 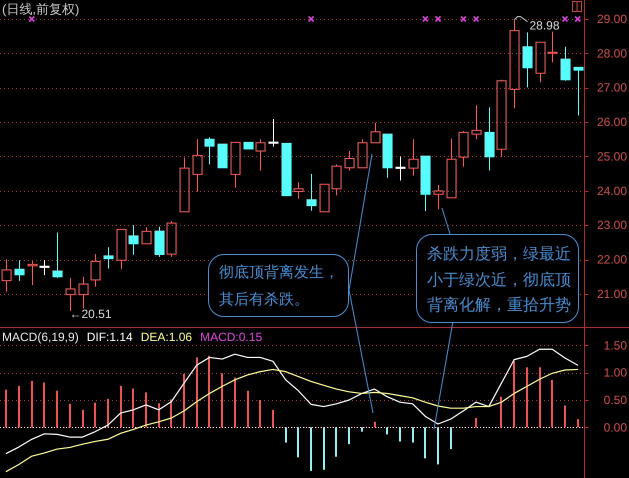 I want to click on y-tick-label: 29.00, so click(x=612, y=19).